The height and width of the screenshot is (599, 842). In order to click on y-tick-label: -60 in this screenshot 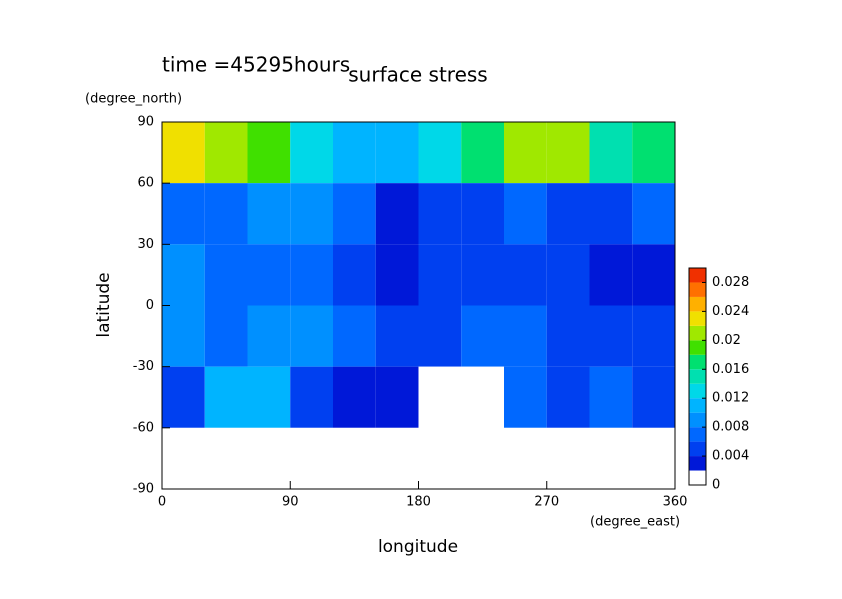, I will do `click(143, 427)`.